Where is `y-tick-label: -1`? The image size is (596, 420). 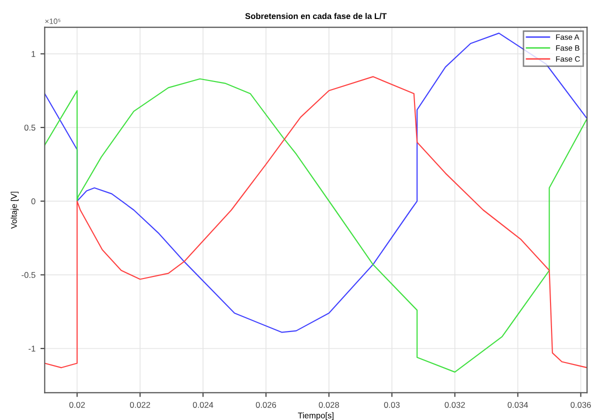 y-tick-label: -1 is located at coordinates (32, 349).